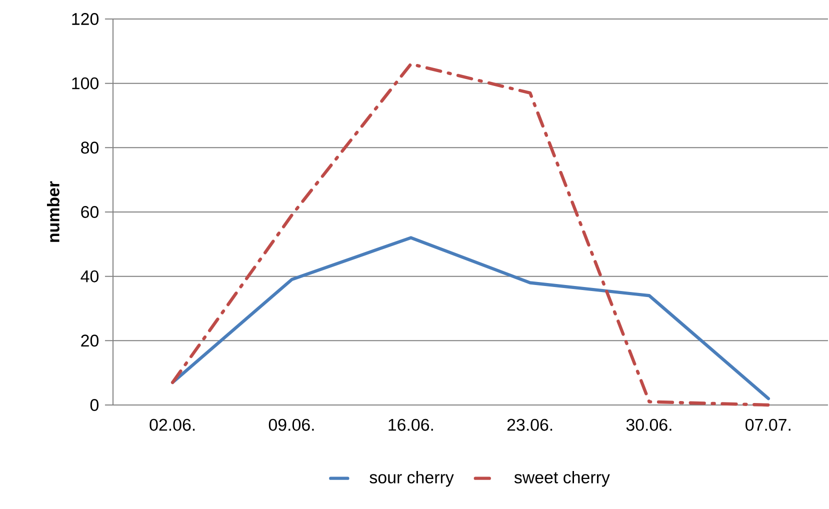  What do you see at coordinates (768, 424) in the screenshot?
I see `x-tick-label: 07.07.` at bounding box center [768, 424].